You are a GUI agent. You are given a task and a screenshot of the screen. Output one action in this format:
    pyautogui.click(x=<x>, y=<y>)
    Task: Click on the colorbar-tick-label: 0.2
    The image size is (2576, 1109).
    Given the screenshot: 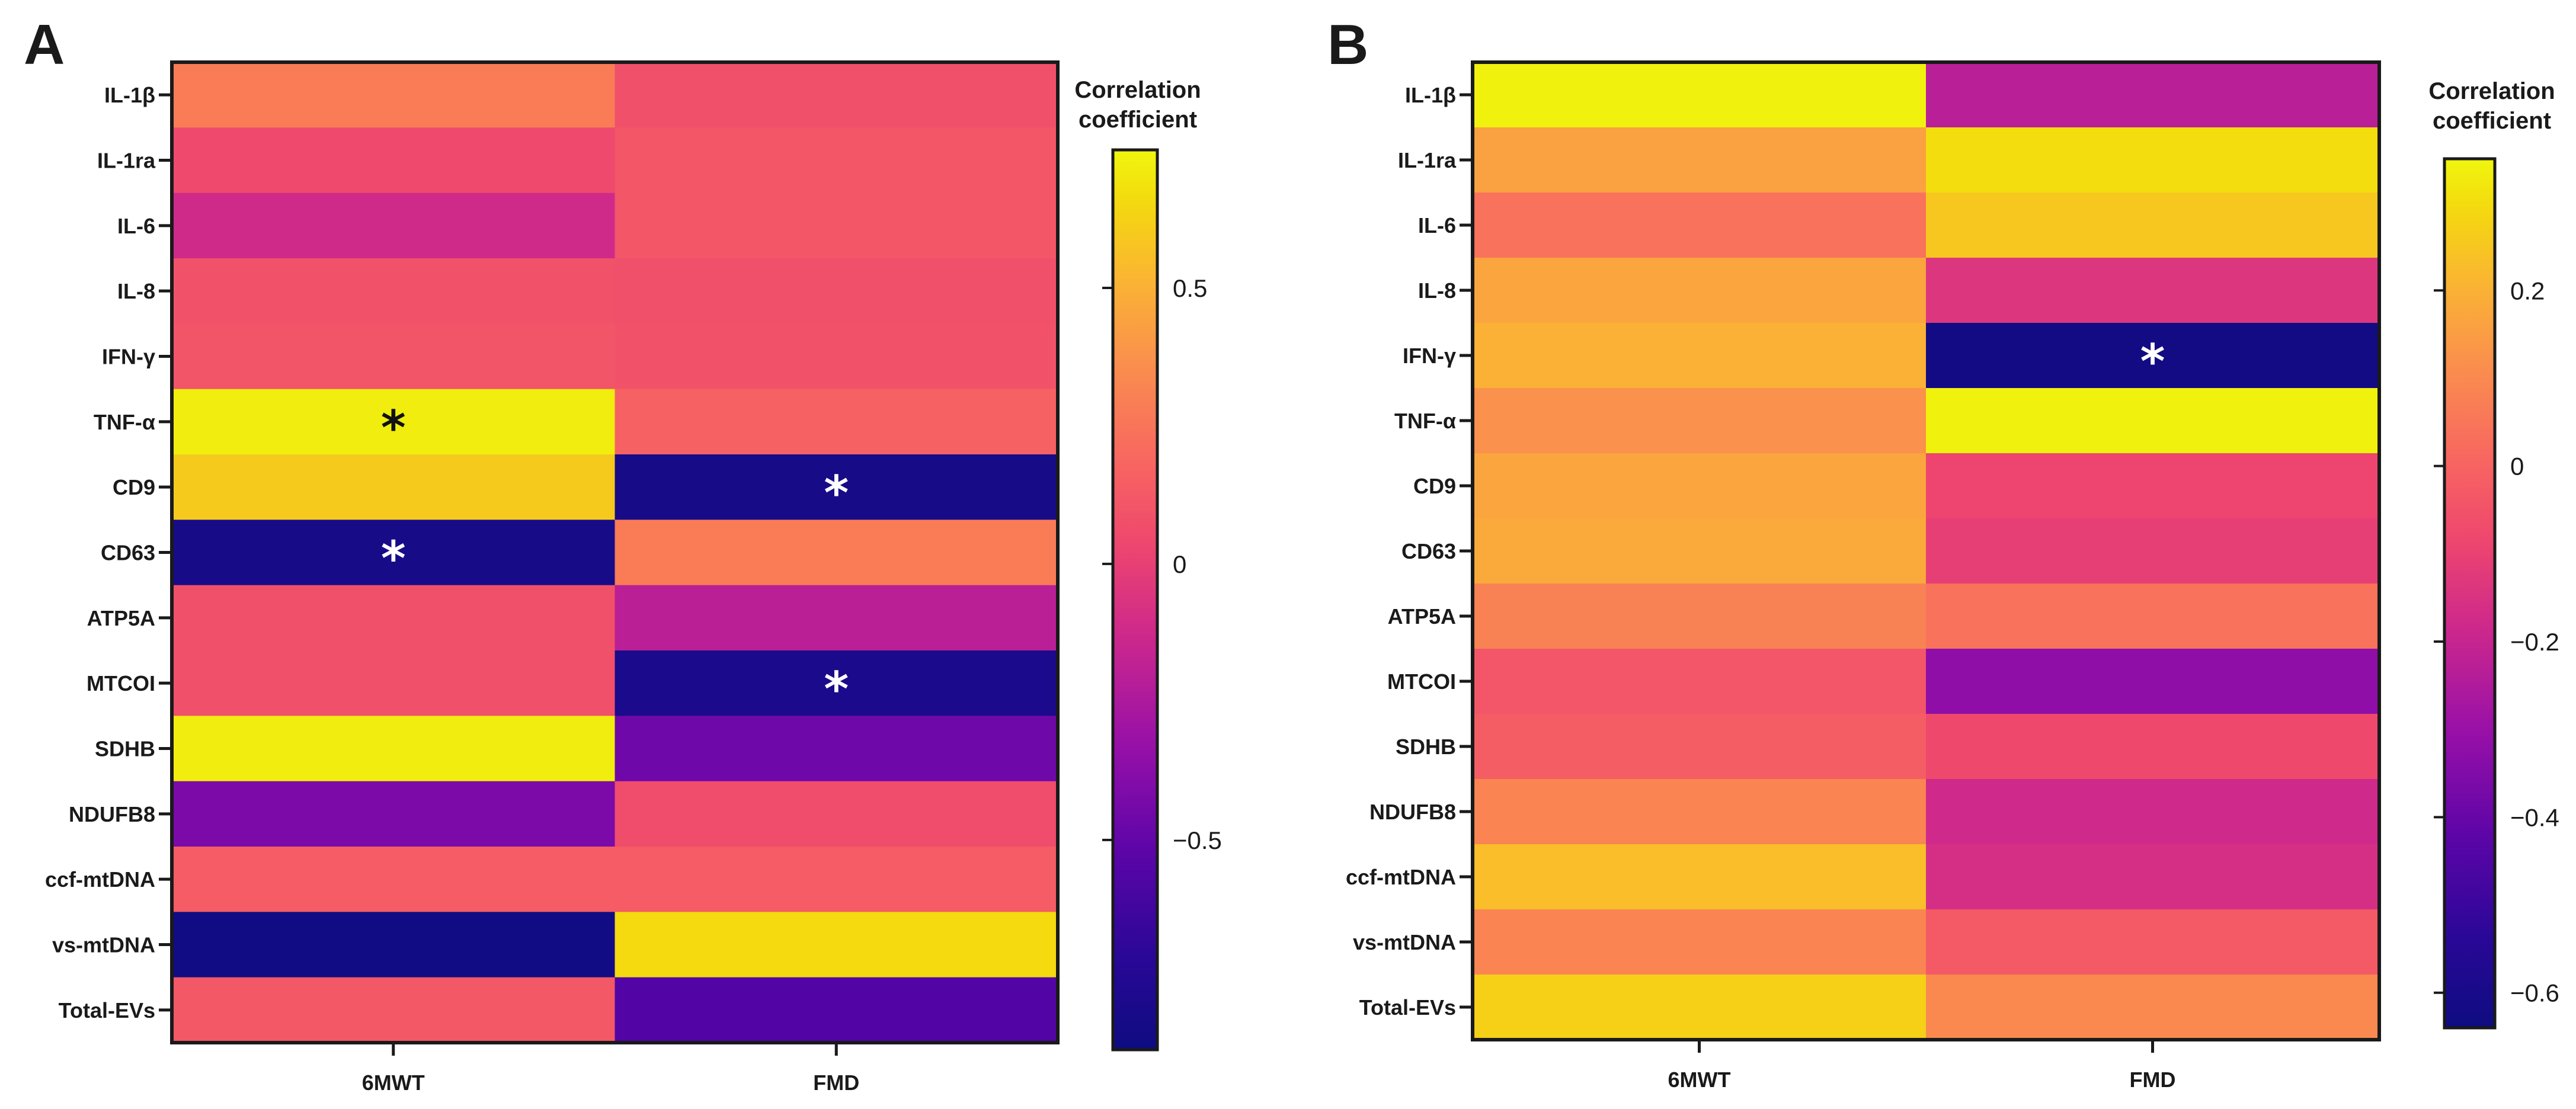 What is the action you would take?
    pyautogui.click(x=2527, y=291)
    